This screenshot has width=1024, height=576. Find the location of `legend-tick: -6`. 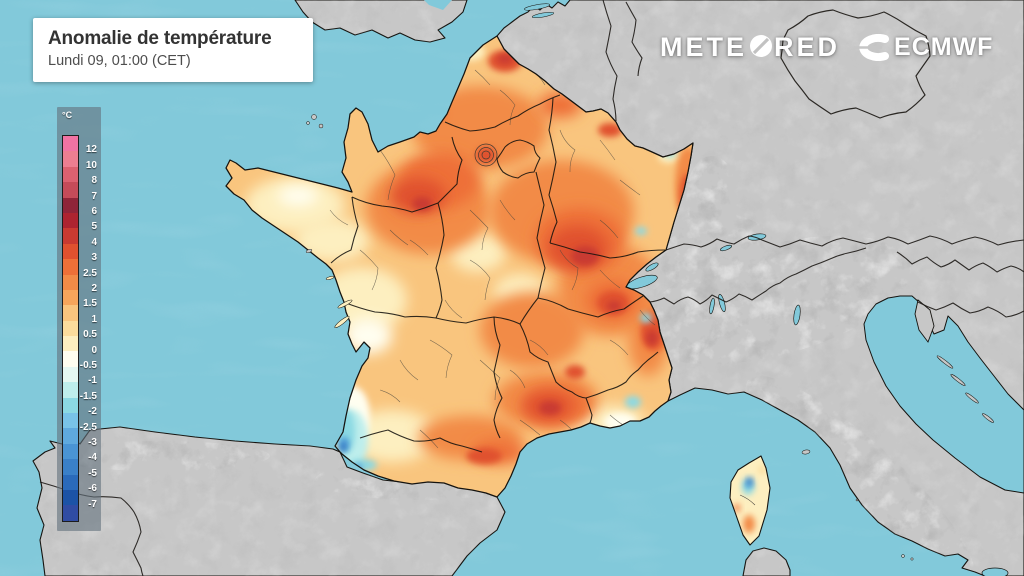

legend-tick: -6 is located at coordinates (92, 489).